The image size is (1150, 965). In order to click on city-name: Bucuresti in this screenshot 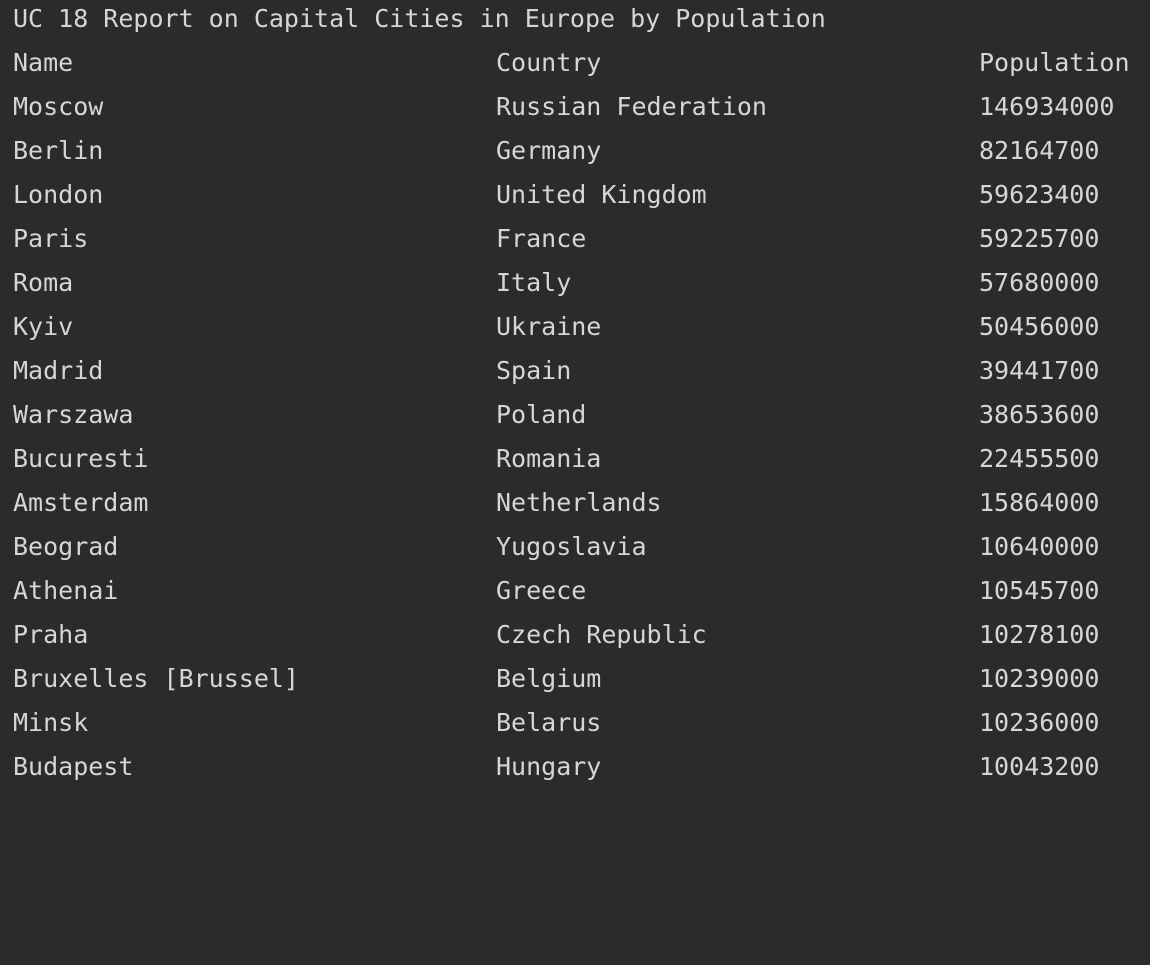, I will do `click(81, 458)`.